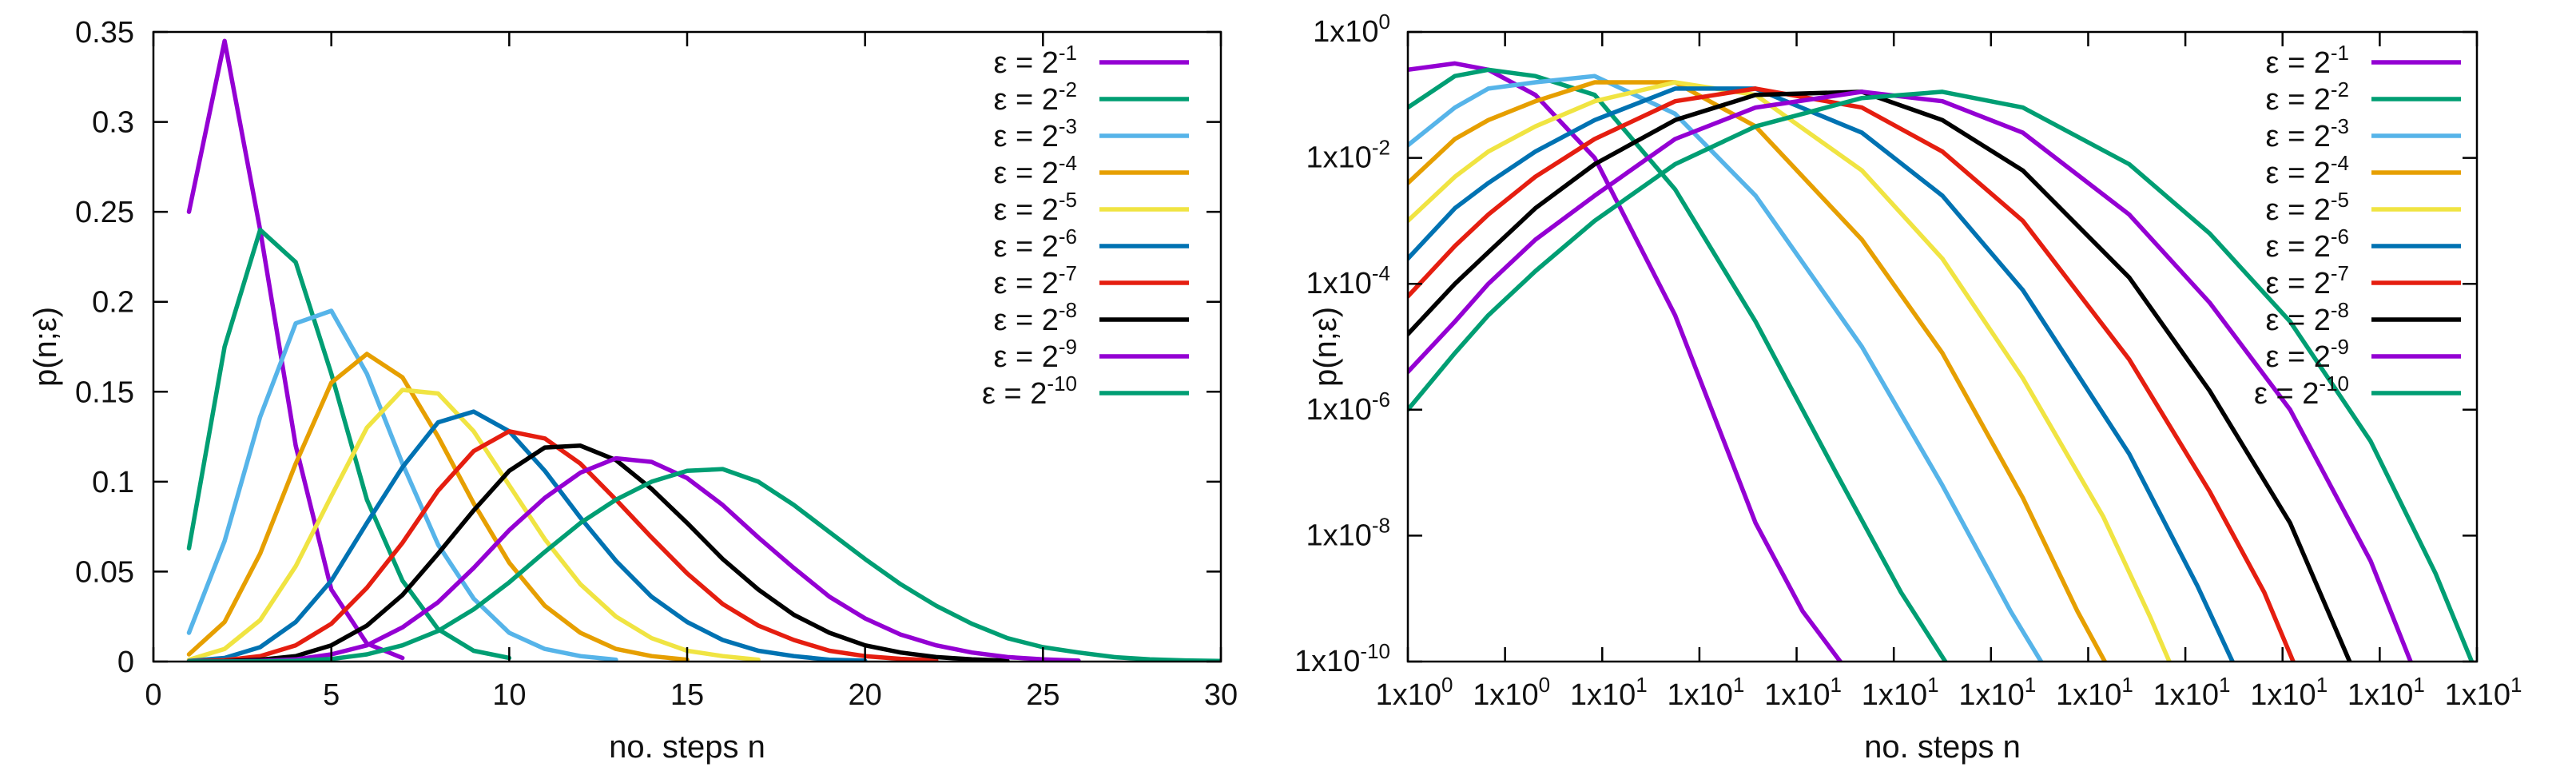 The image size is (2576, 783). I want to click on y-tick-label-exponent: -10, so click(1375, 651).